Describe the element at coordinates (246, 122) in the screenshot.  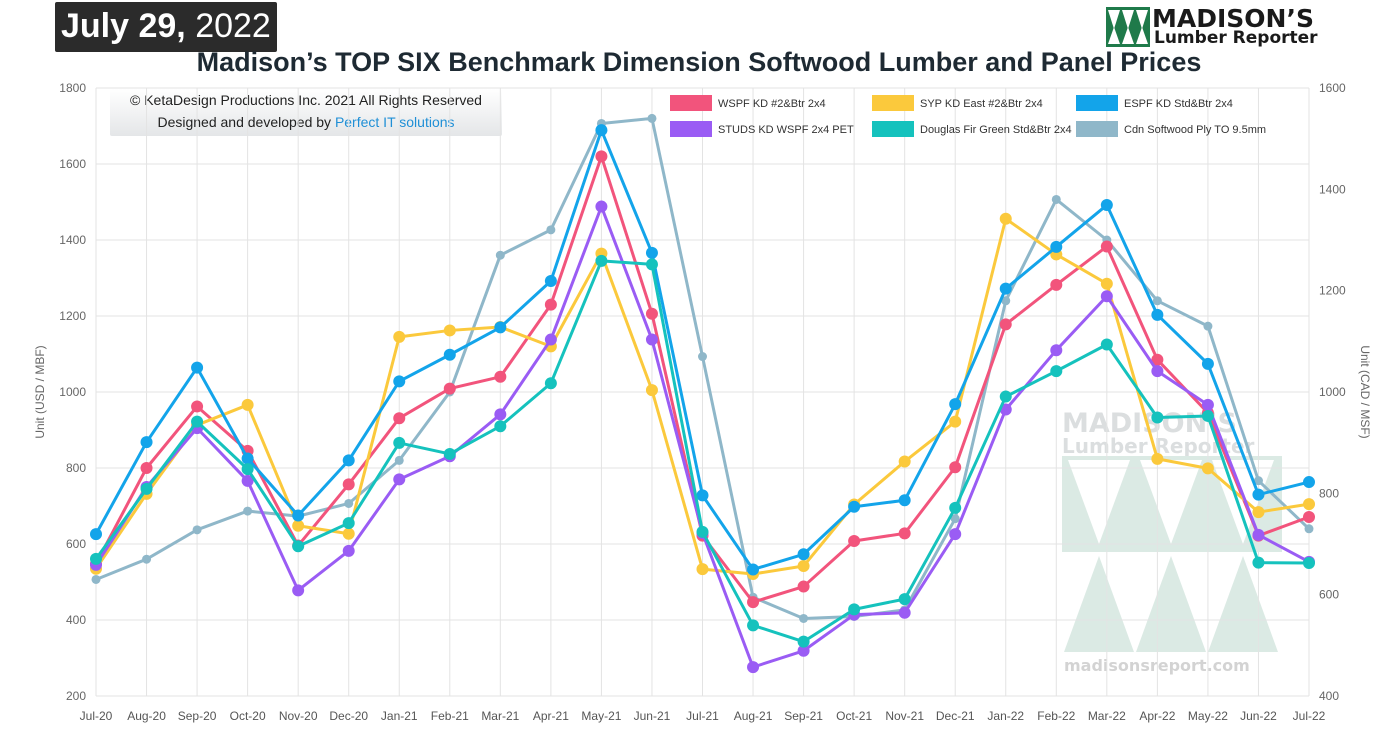
I see `credit-prefix: Designed and developed by` at that location.